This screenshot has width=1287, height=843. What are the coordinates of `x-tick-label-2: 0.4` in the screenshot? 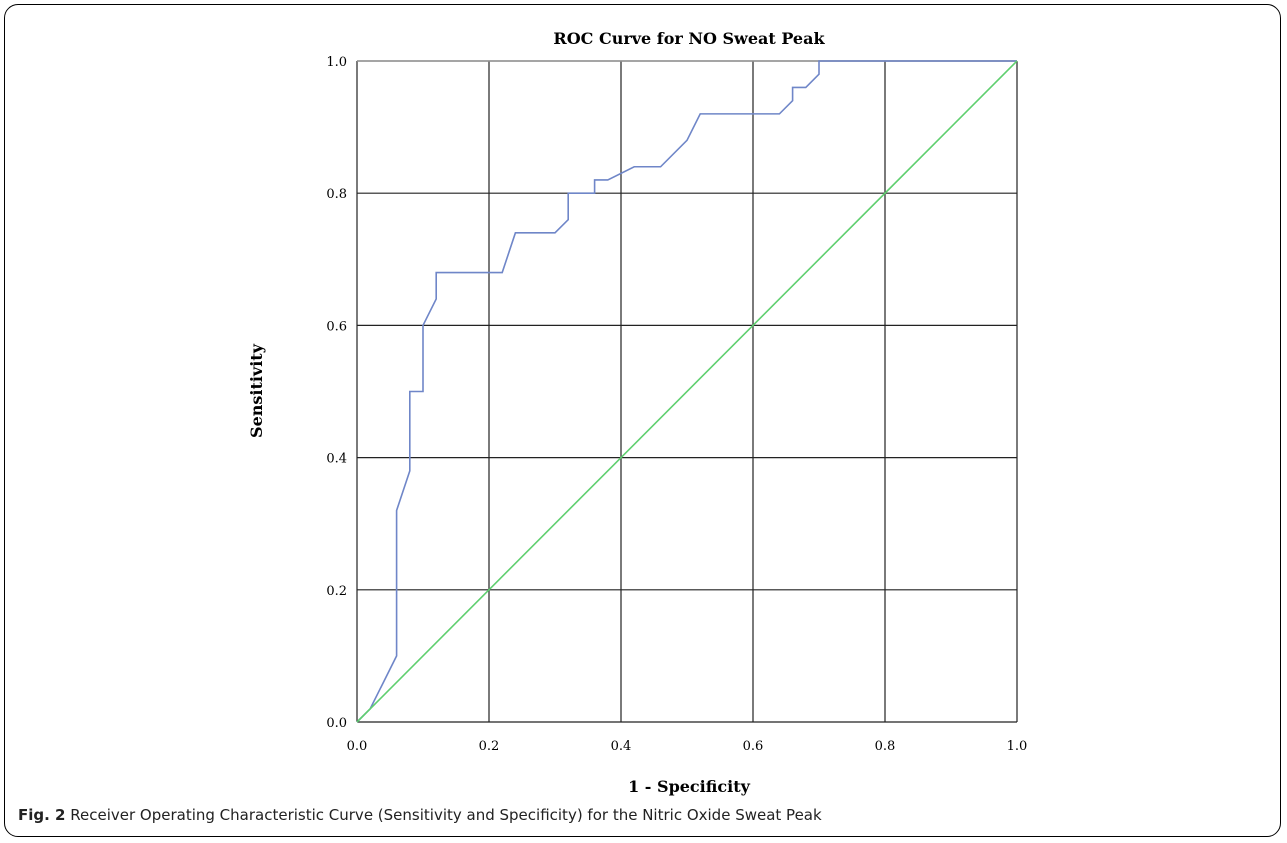 It's located at (621, 746).